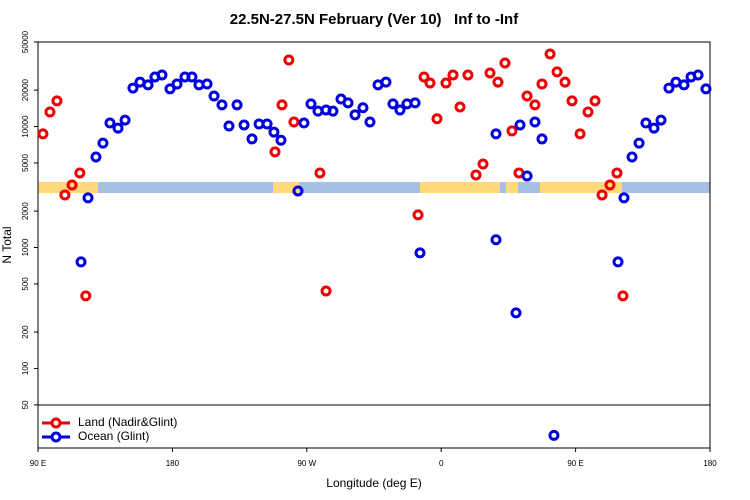 The image size is (750, 500). Describe the element at coordinates (373, 483) in the screenshot. I see `x-axis-label: Longitude (deg E)` at that location.